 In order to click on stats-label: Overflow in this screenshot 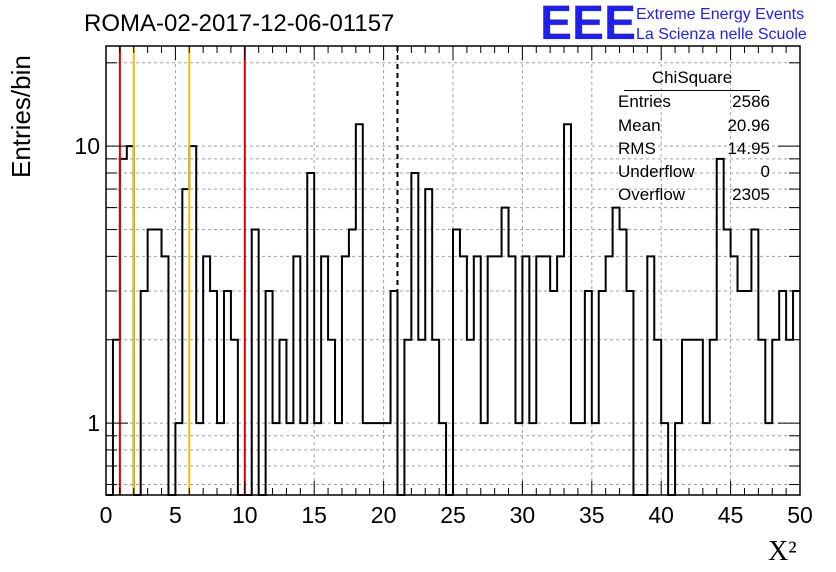, I will do `click(652, 194)`.